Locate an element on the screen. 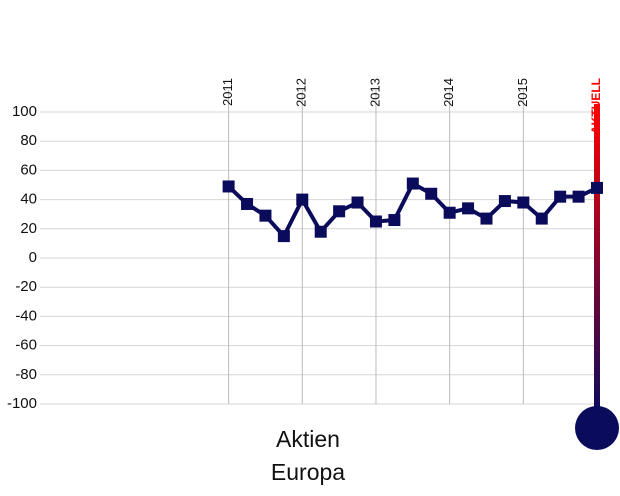 The width and height of the screenshot is (620, 496). y-tick-label: -80 is located at coordinates (26, 374).